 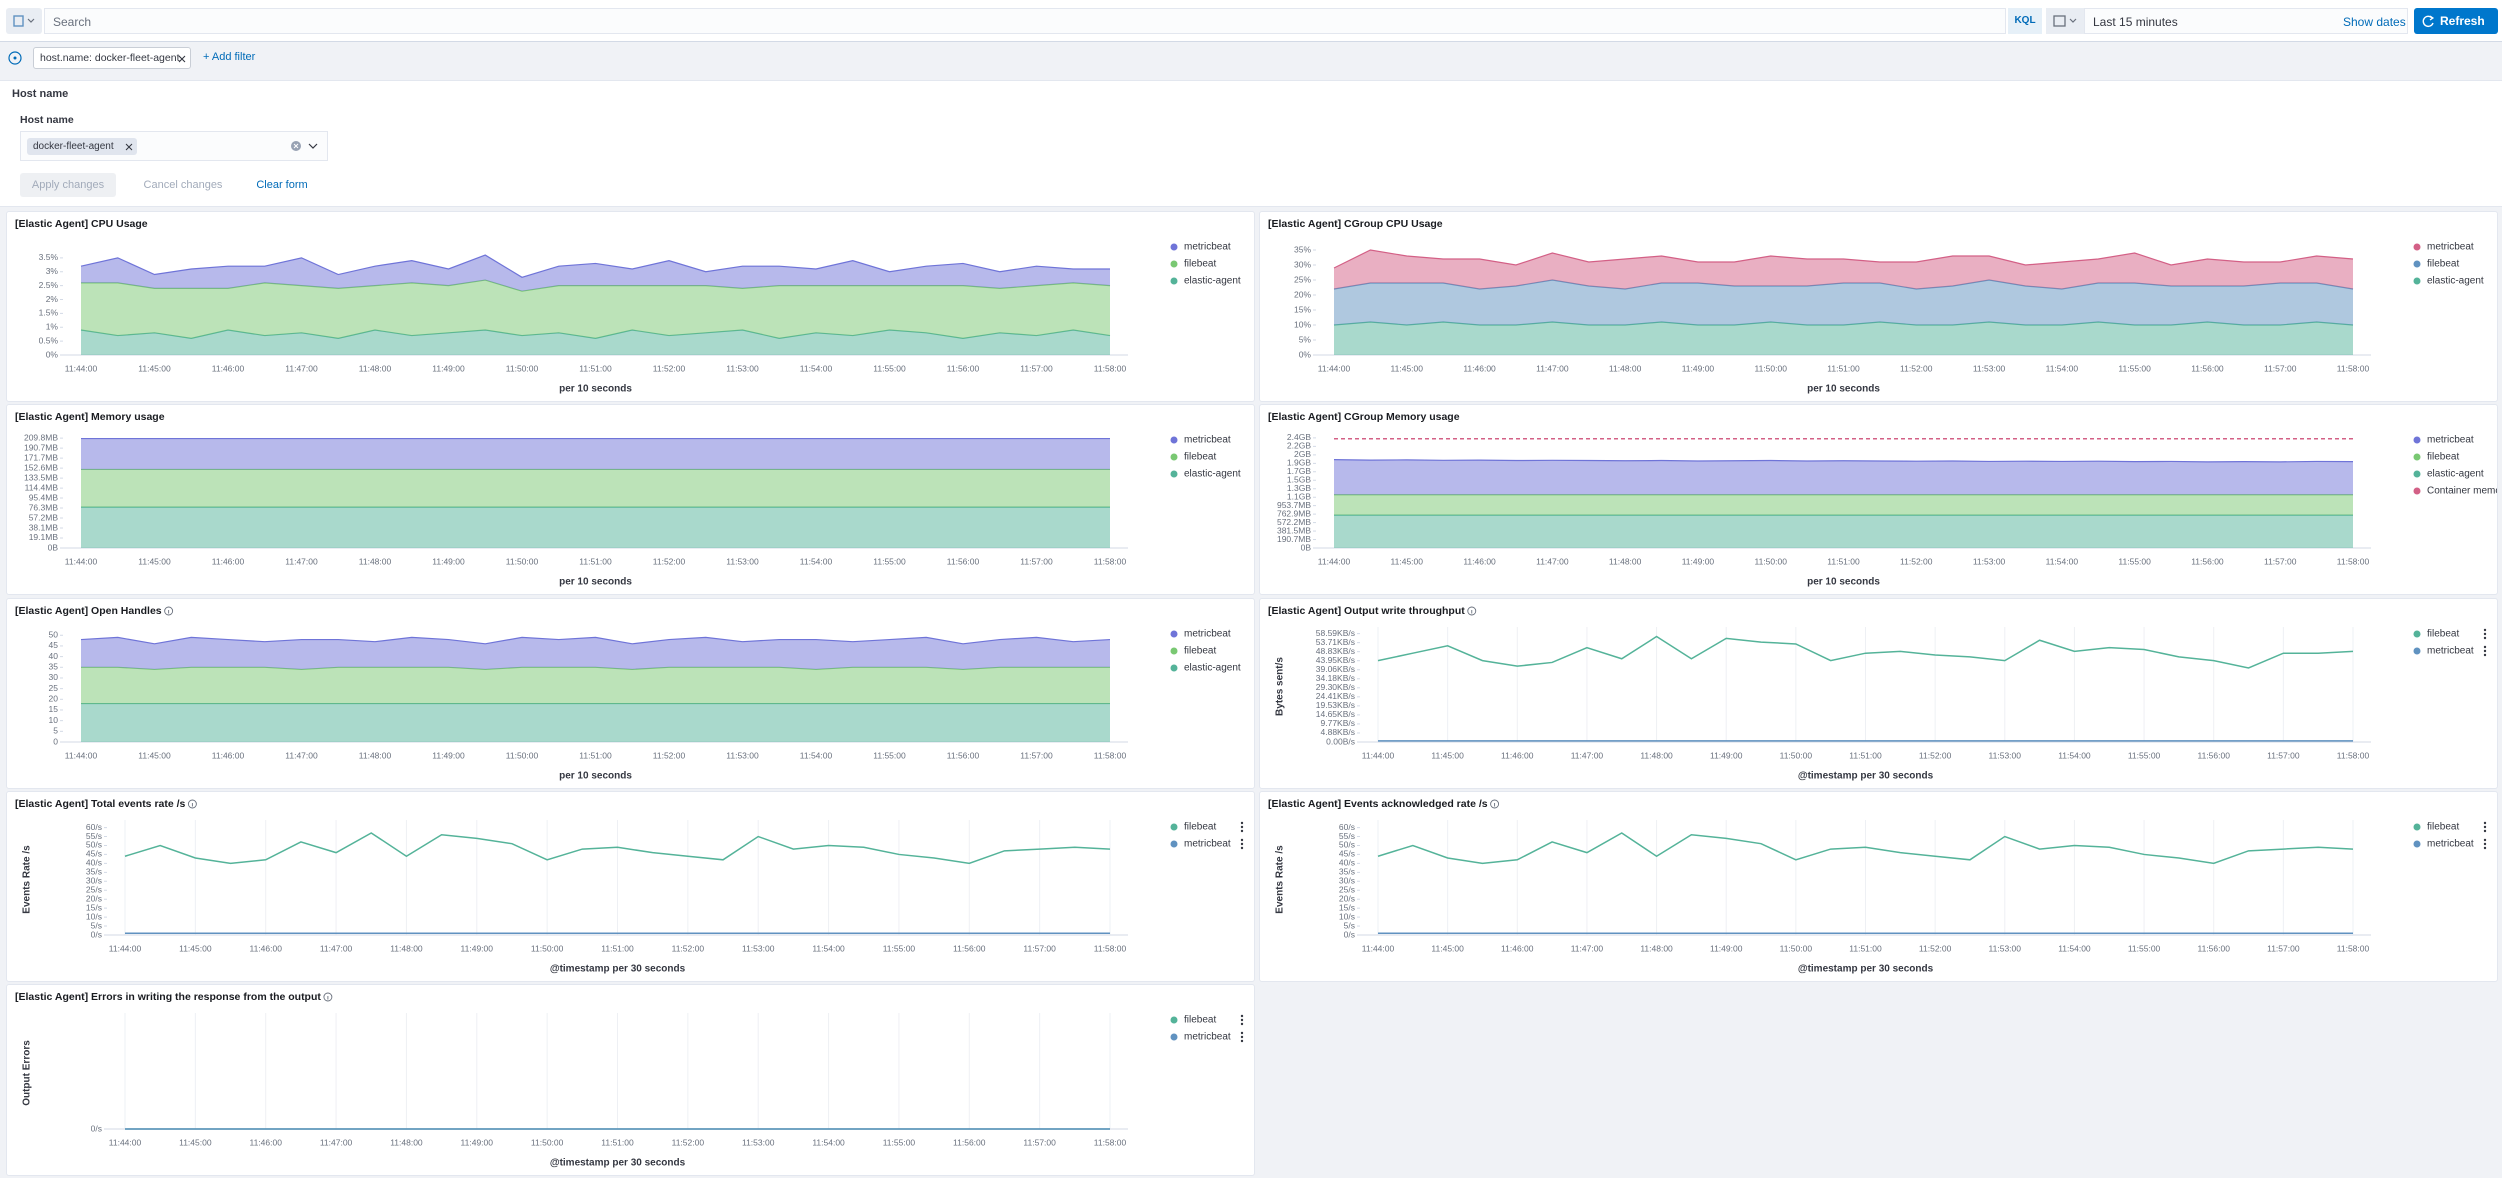 I want to click on cancel-button: Cancel changes, so click(x=183, y=185).